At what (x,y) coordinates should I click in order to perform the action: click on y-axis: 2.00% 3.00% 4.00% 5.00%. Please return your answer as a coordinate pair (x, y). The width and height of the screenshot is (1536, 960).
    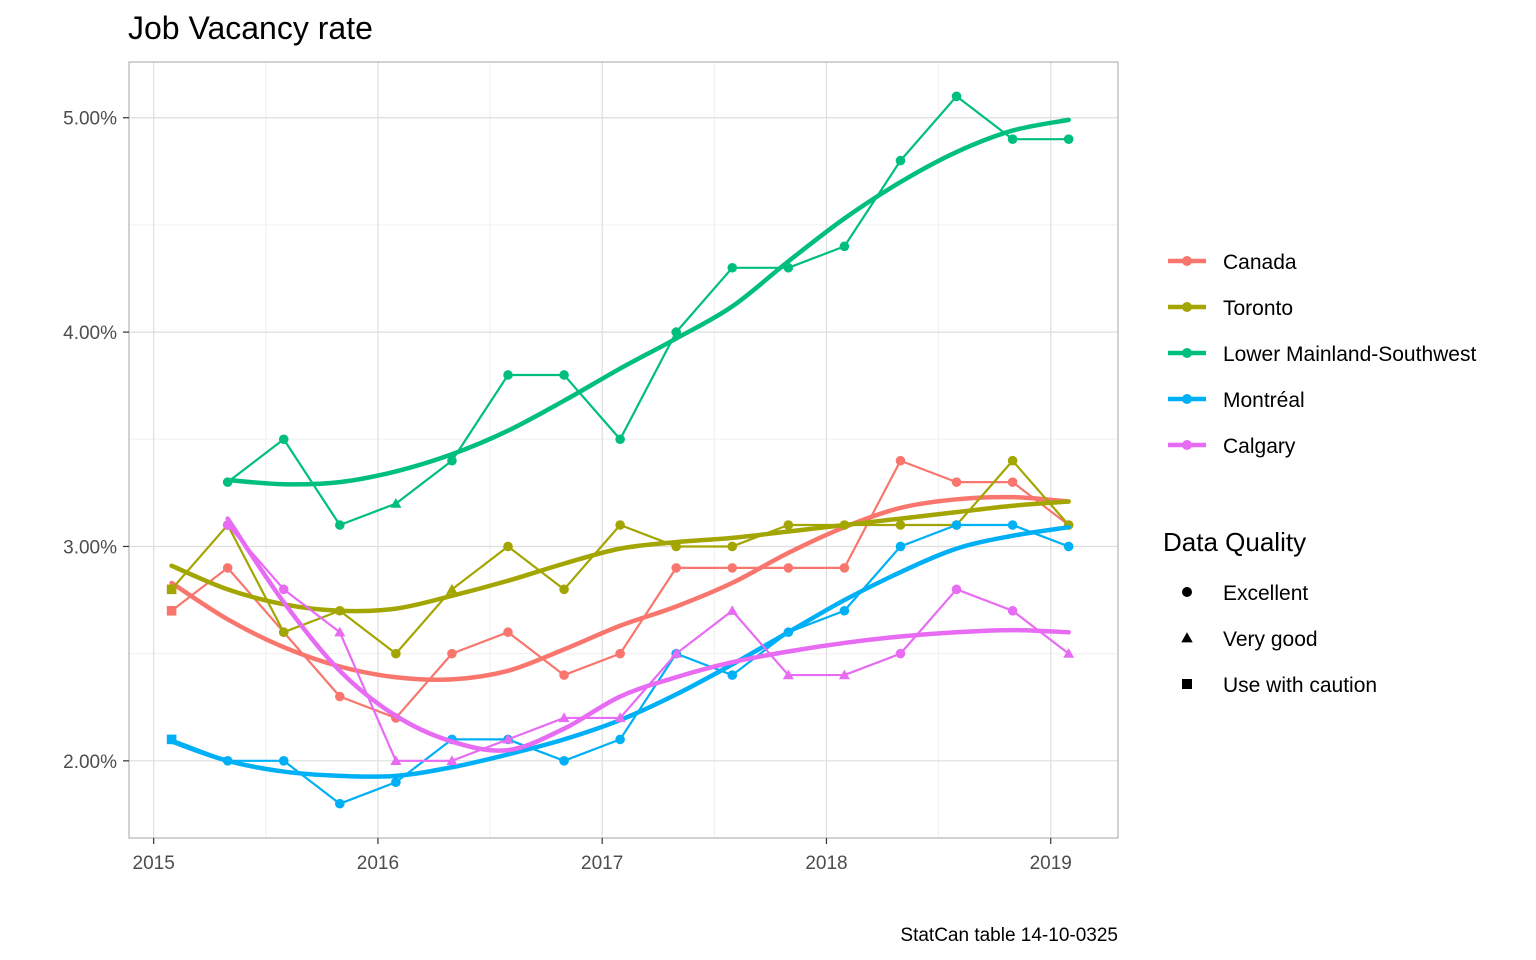
    Looking at the image, I should click on (96, 441).